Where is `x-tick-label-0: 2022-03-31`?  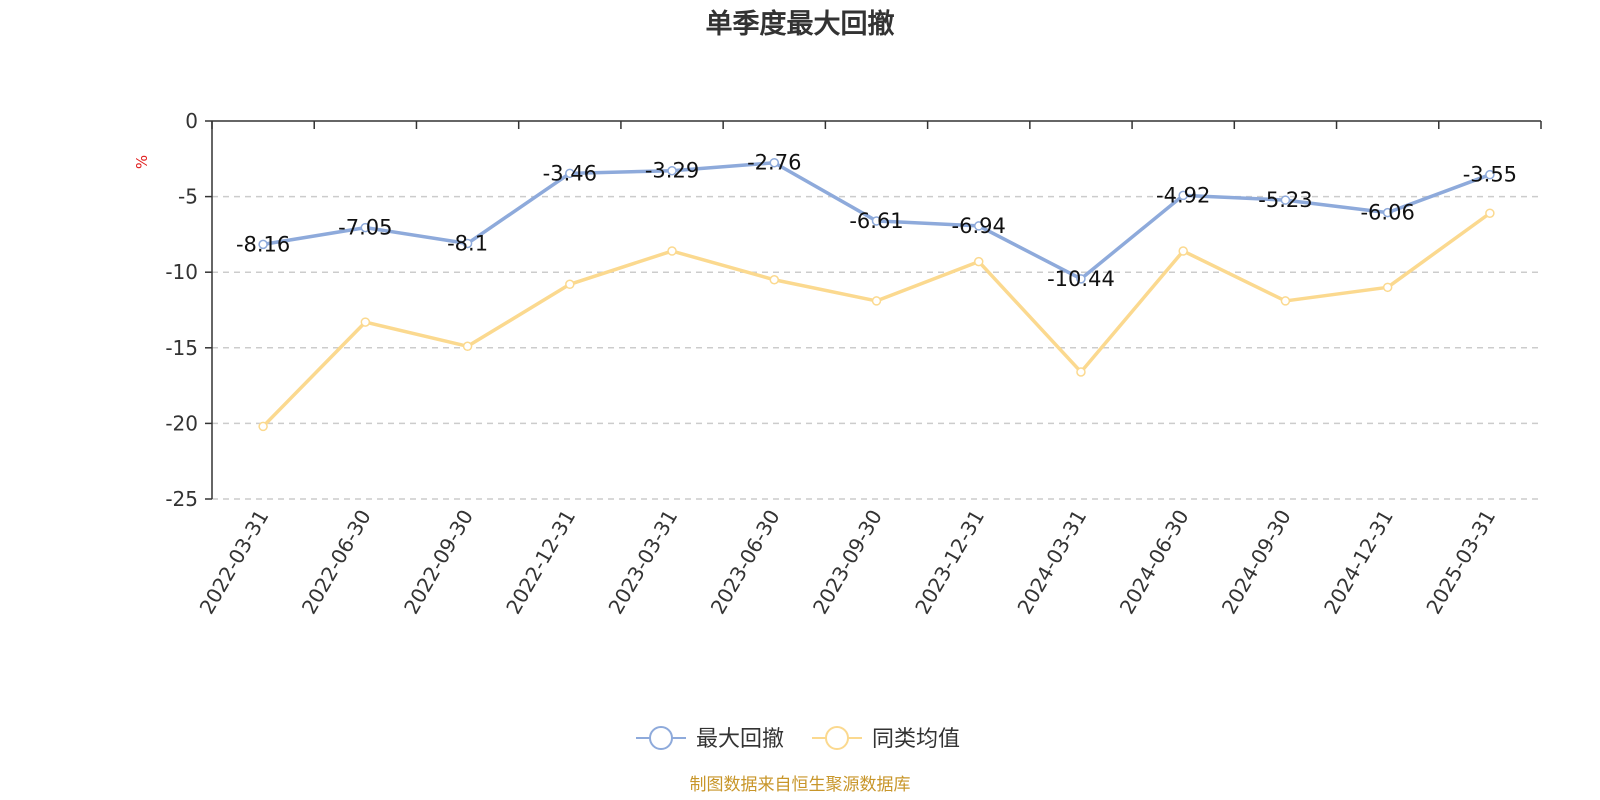
x-tick-label-0: 2022-03-31 is located at coordinates (234, 562).